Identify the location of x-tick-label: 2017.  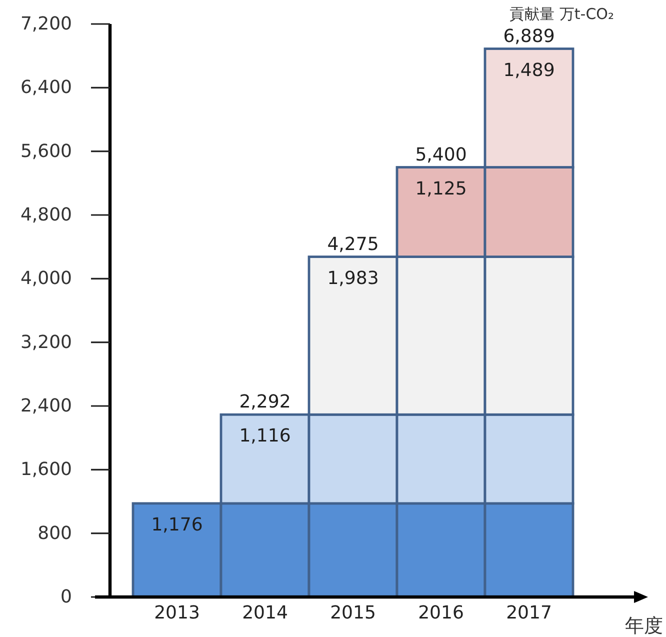
(529, 613).